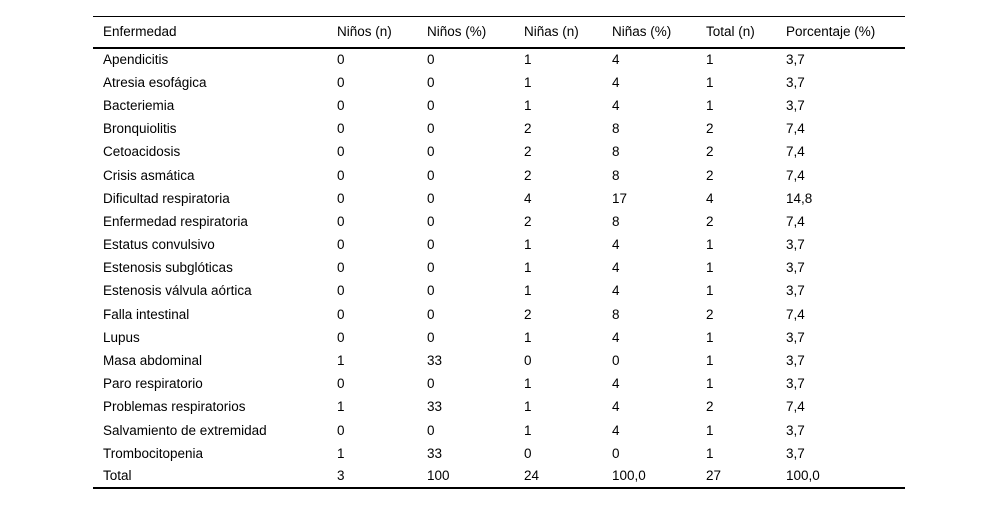  I want to click on table-cell: Salvamiento de extremidad, so click(185, 430).